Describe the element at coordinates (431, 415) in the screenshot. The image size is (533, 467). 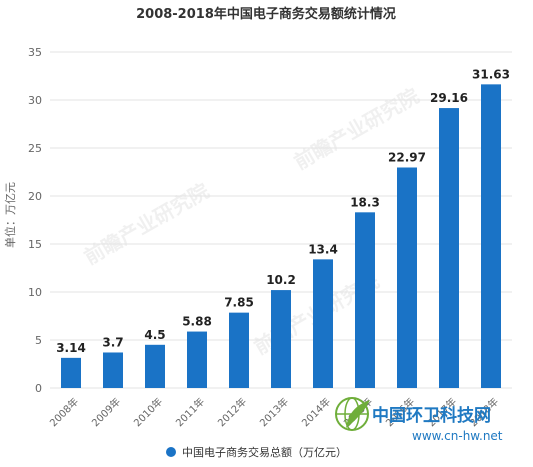
I see `site-name: 中国环卫科技网` at that location.